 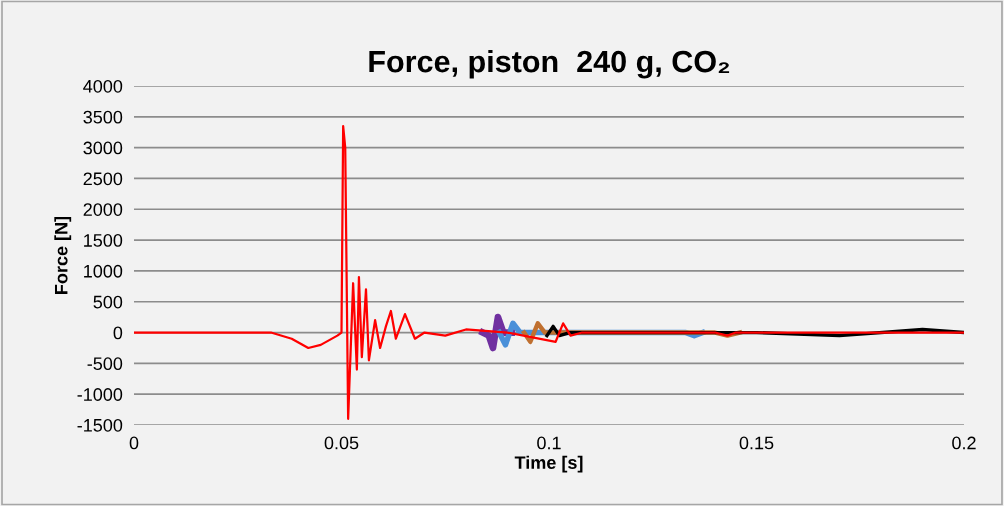 What do you see at coordinates (964, 443) in the screenshot?
I see `x-tick-label: 0.2` at bounding box center [964, 443].